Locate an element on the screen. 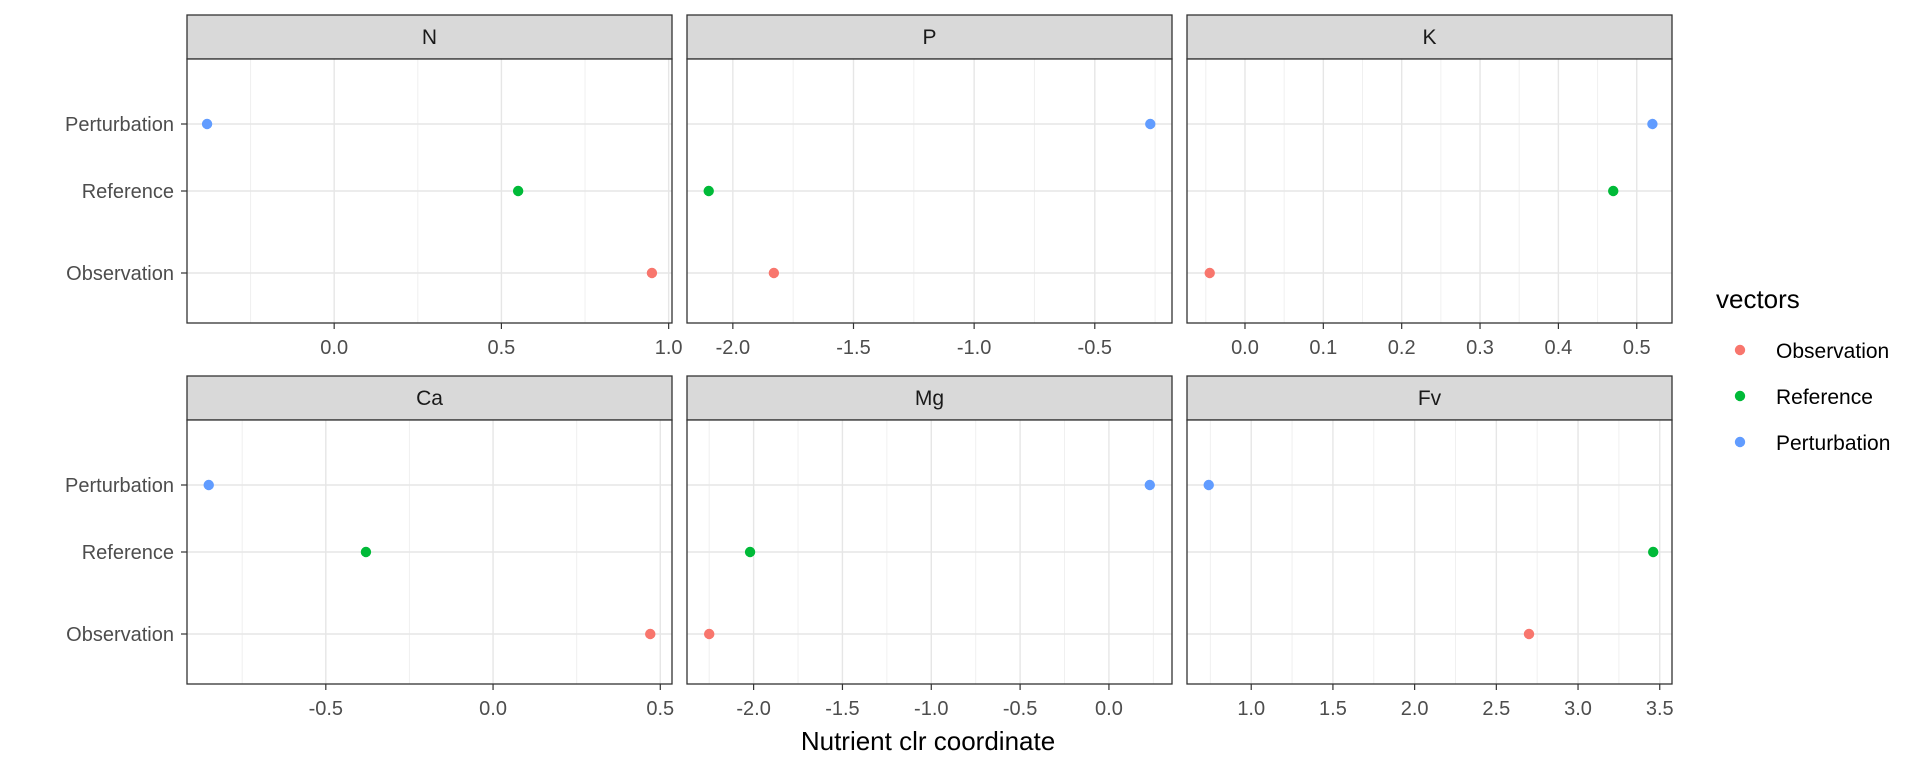 This screenshot has height=768, width=1920. facet-panel-mg: Mg -2.0 -1.5 -1.0 -0.5 0.0 is located at coordinates (929, 547).